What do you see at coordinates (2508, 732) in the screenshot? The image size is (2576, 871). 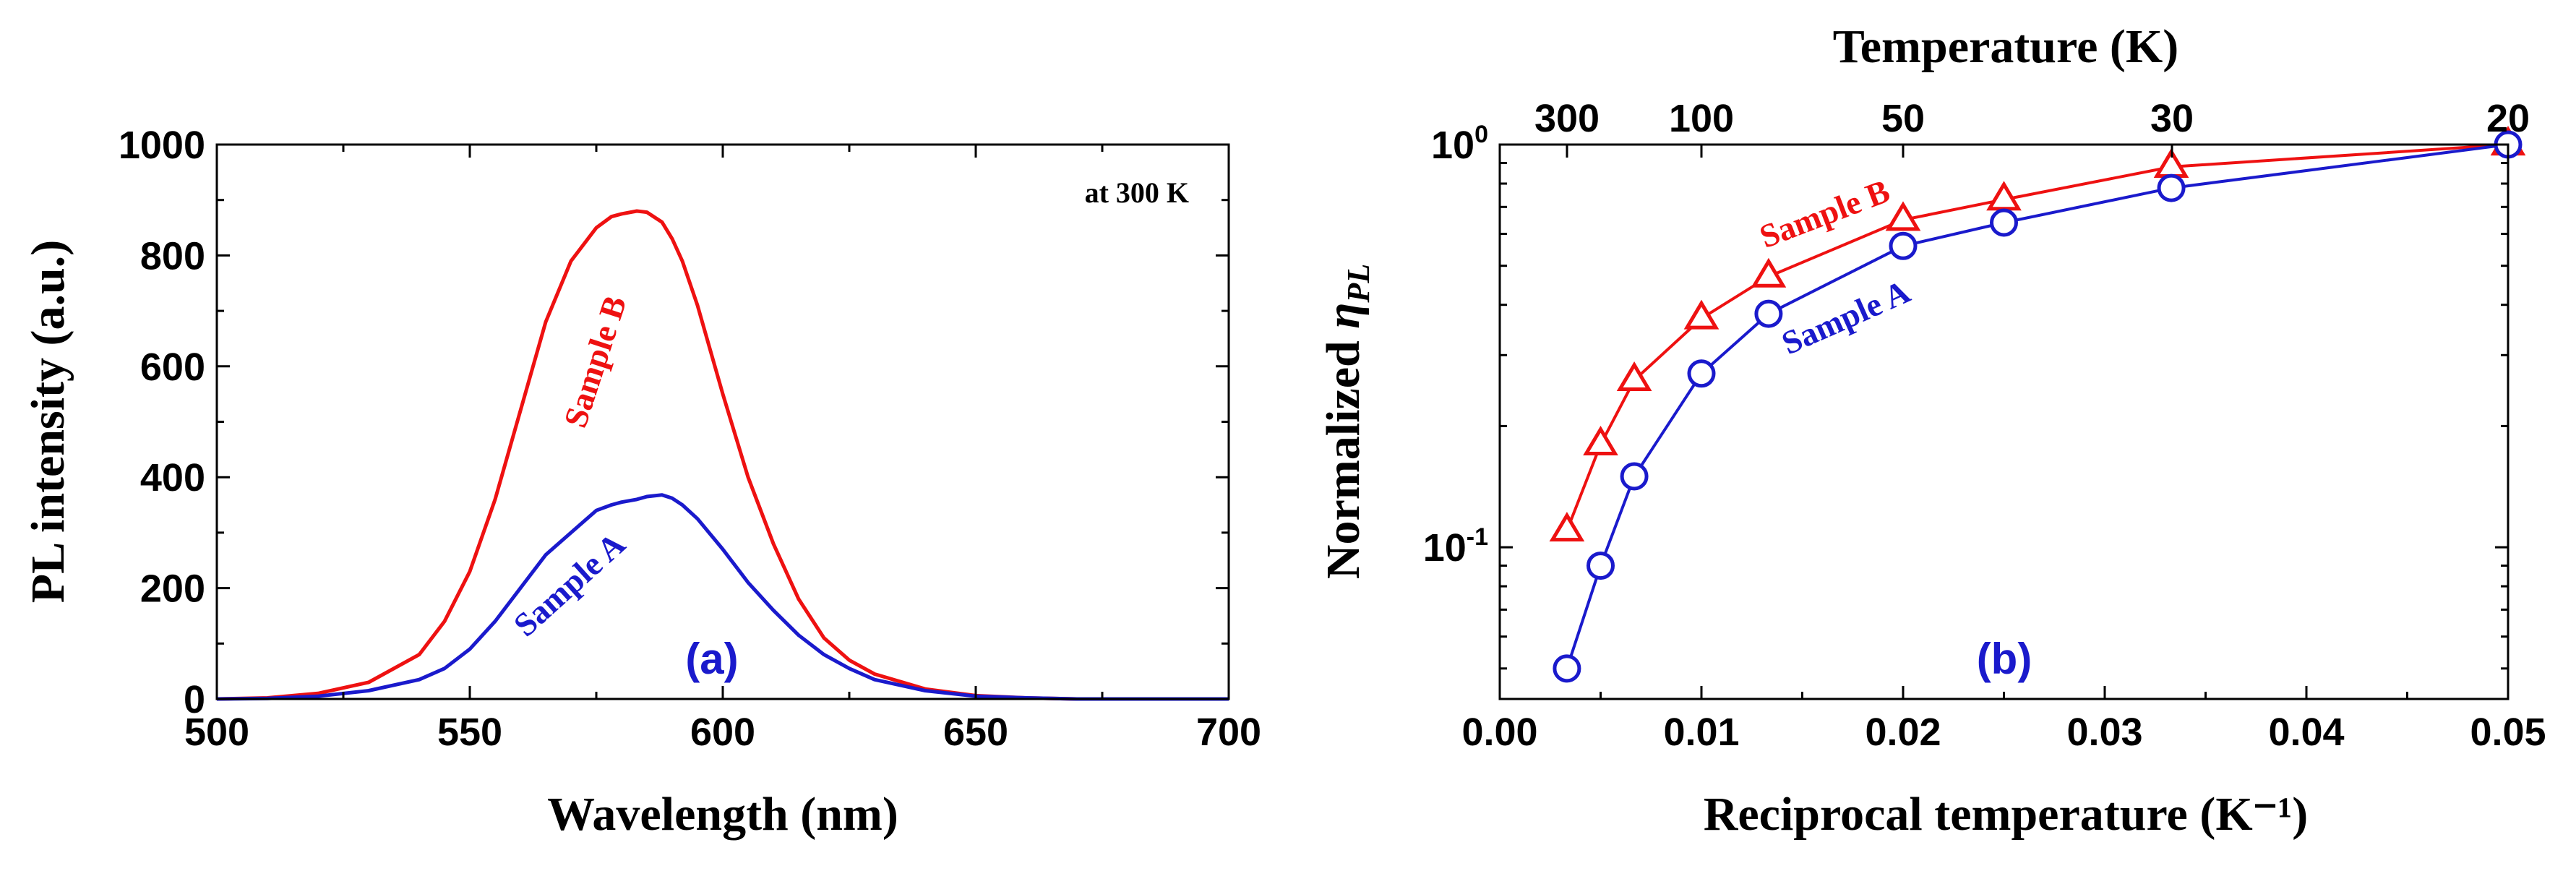 I see `panel-b-x-tick-label: 0.05` at bounding box center [2508, 732].